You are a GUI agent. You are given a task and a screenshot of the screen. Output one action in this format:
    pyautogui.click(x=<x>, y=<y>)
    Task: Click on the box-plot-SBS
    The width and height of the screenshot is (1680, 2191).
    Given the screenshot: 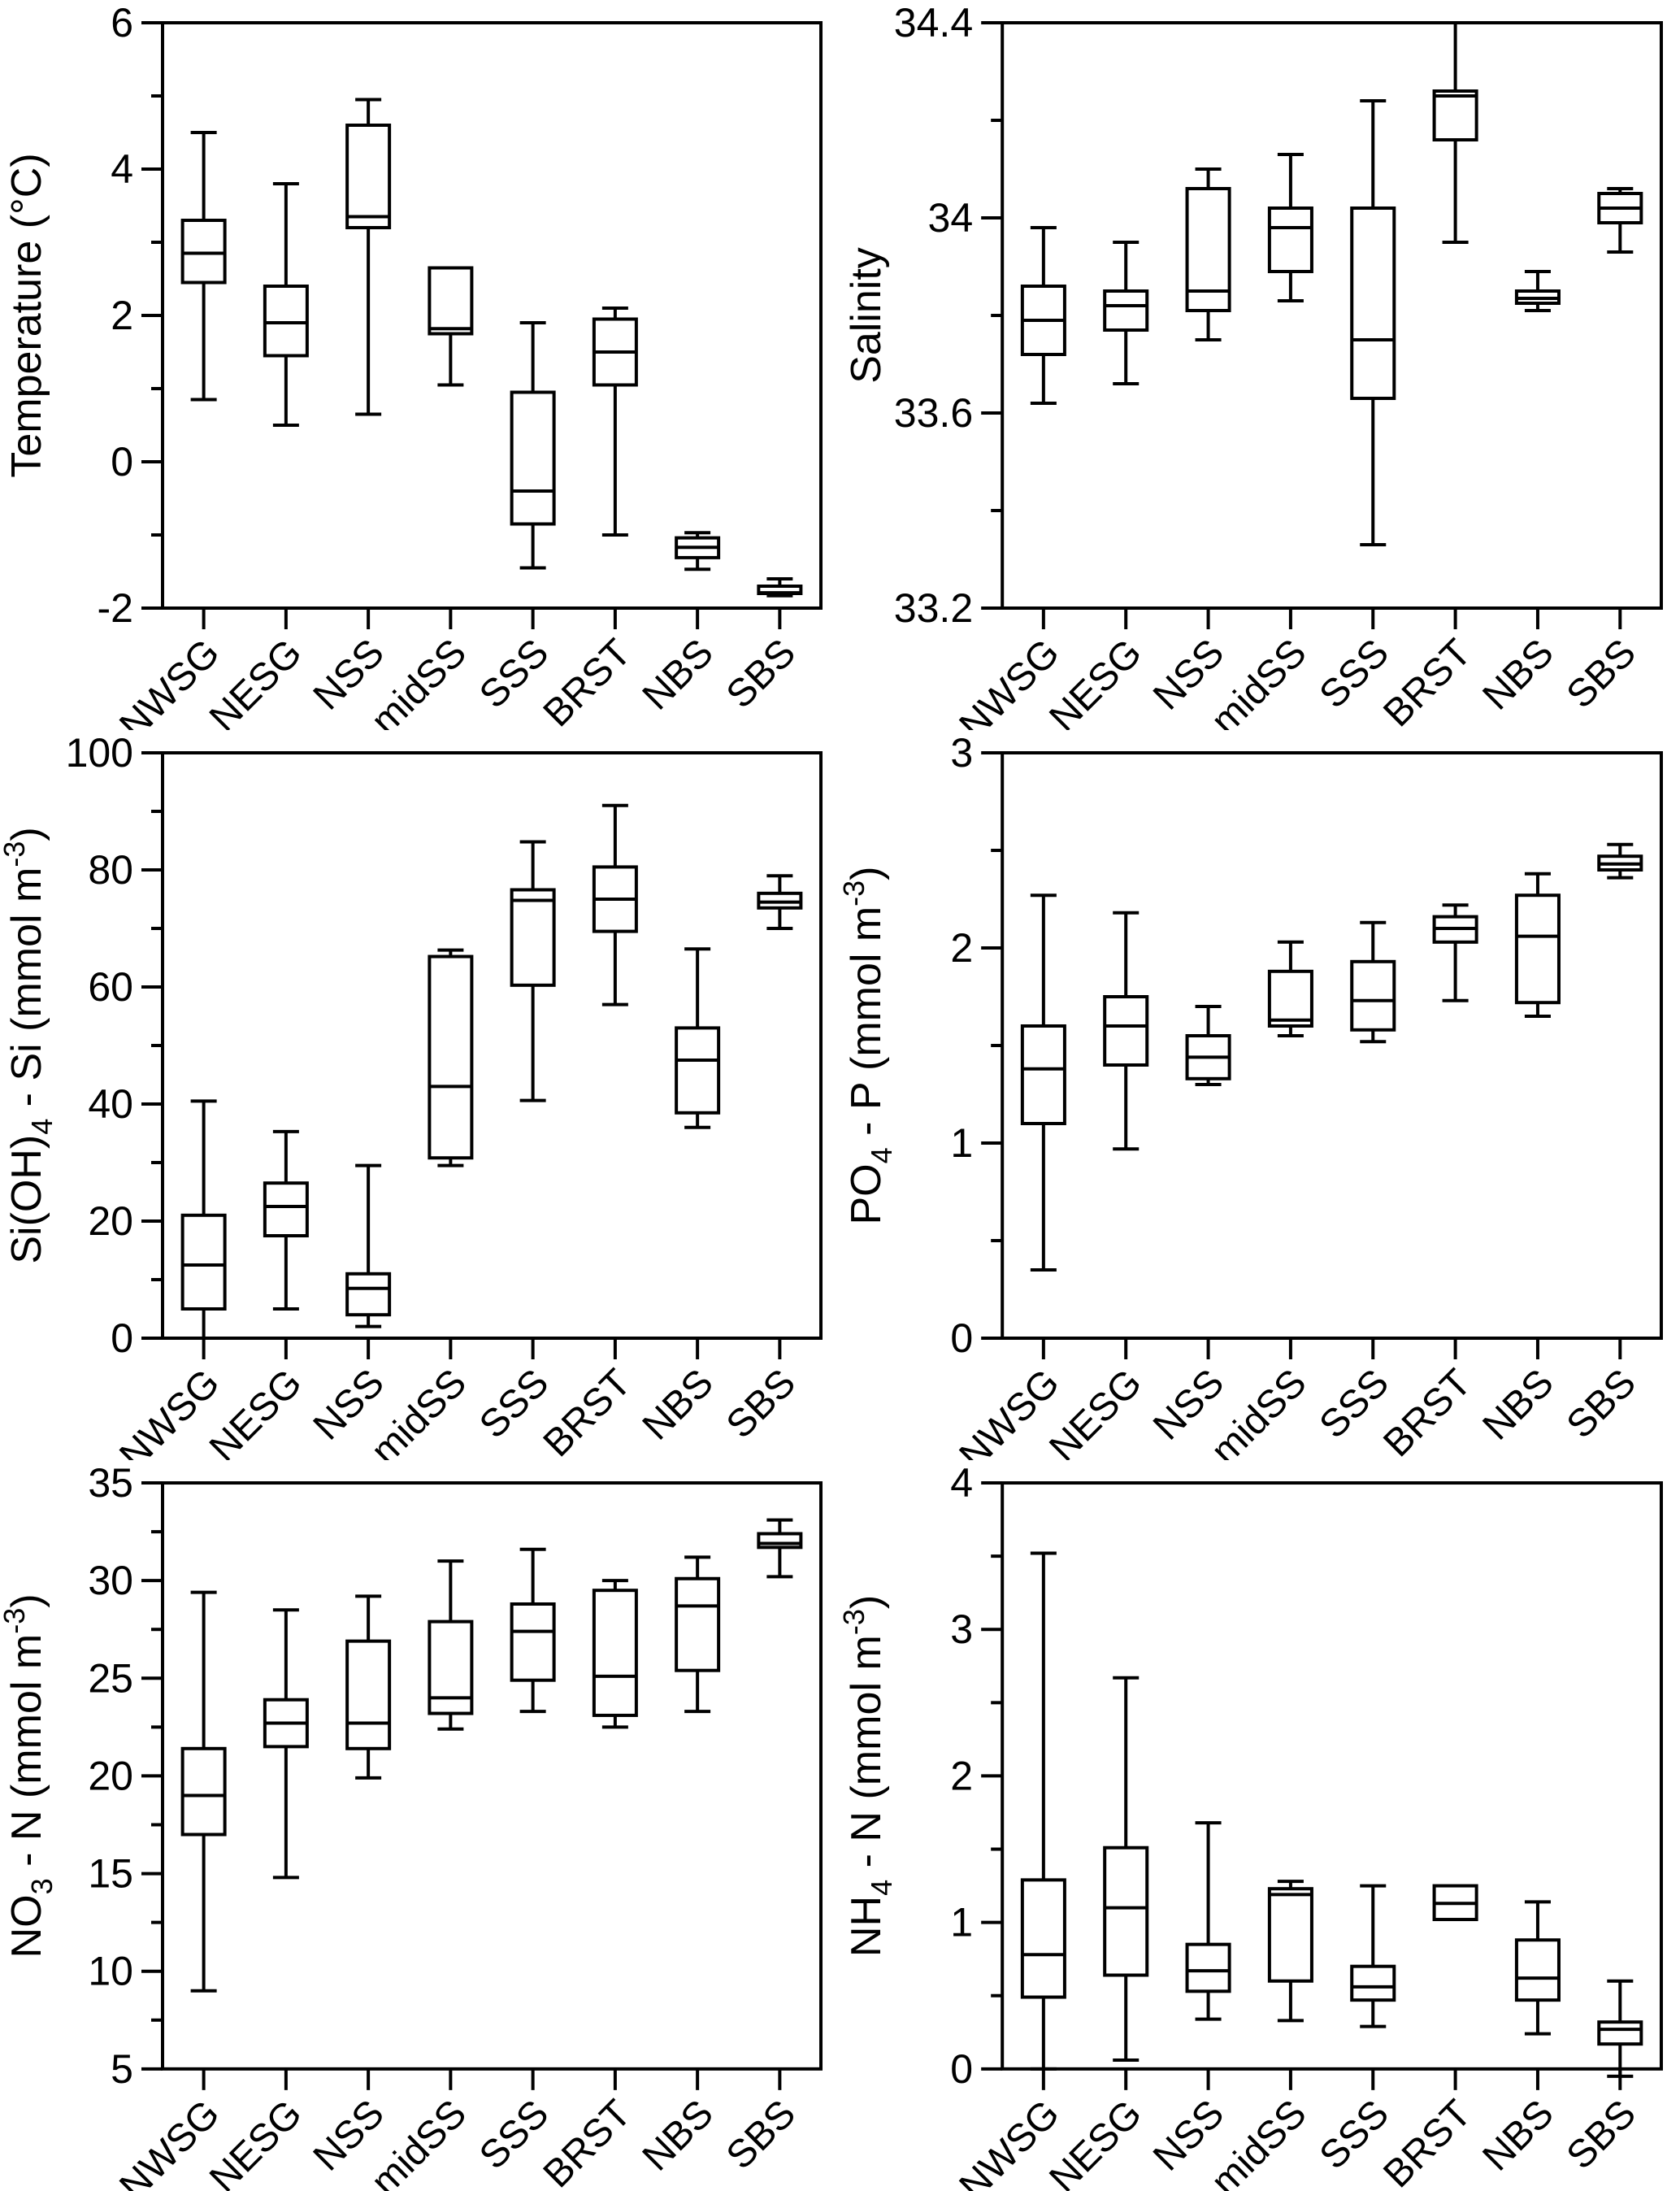 What is the action you would take?
    pyautogui.click(x=780, y=902)
    